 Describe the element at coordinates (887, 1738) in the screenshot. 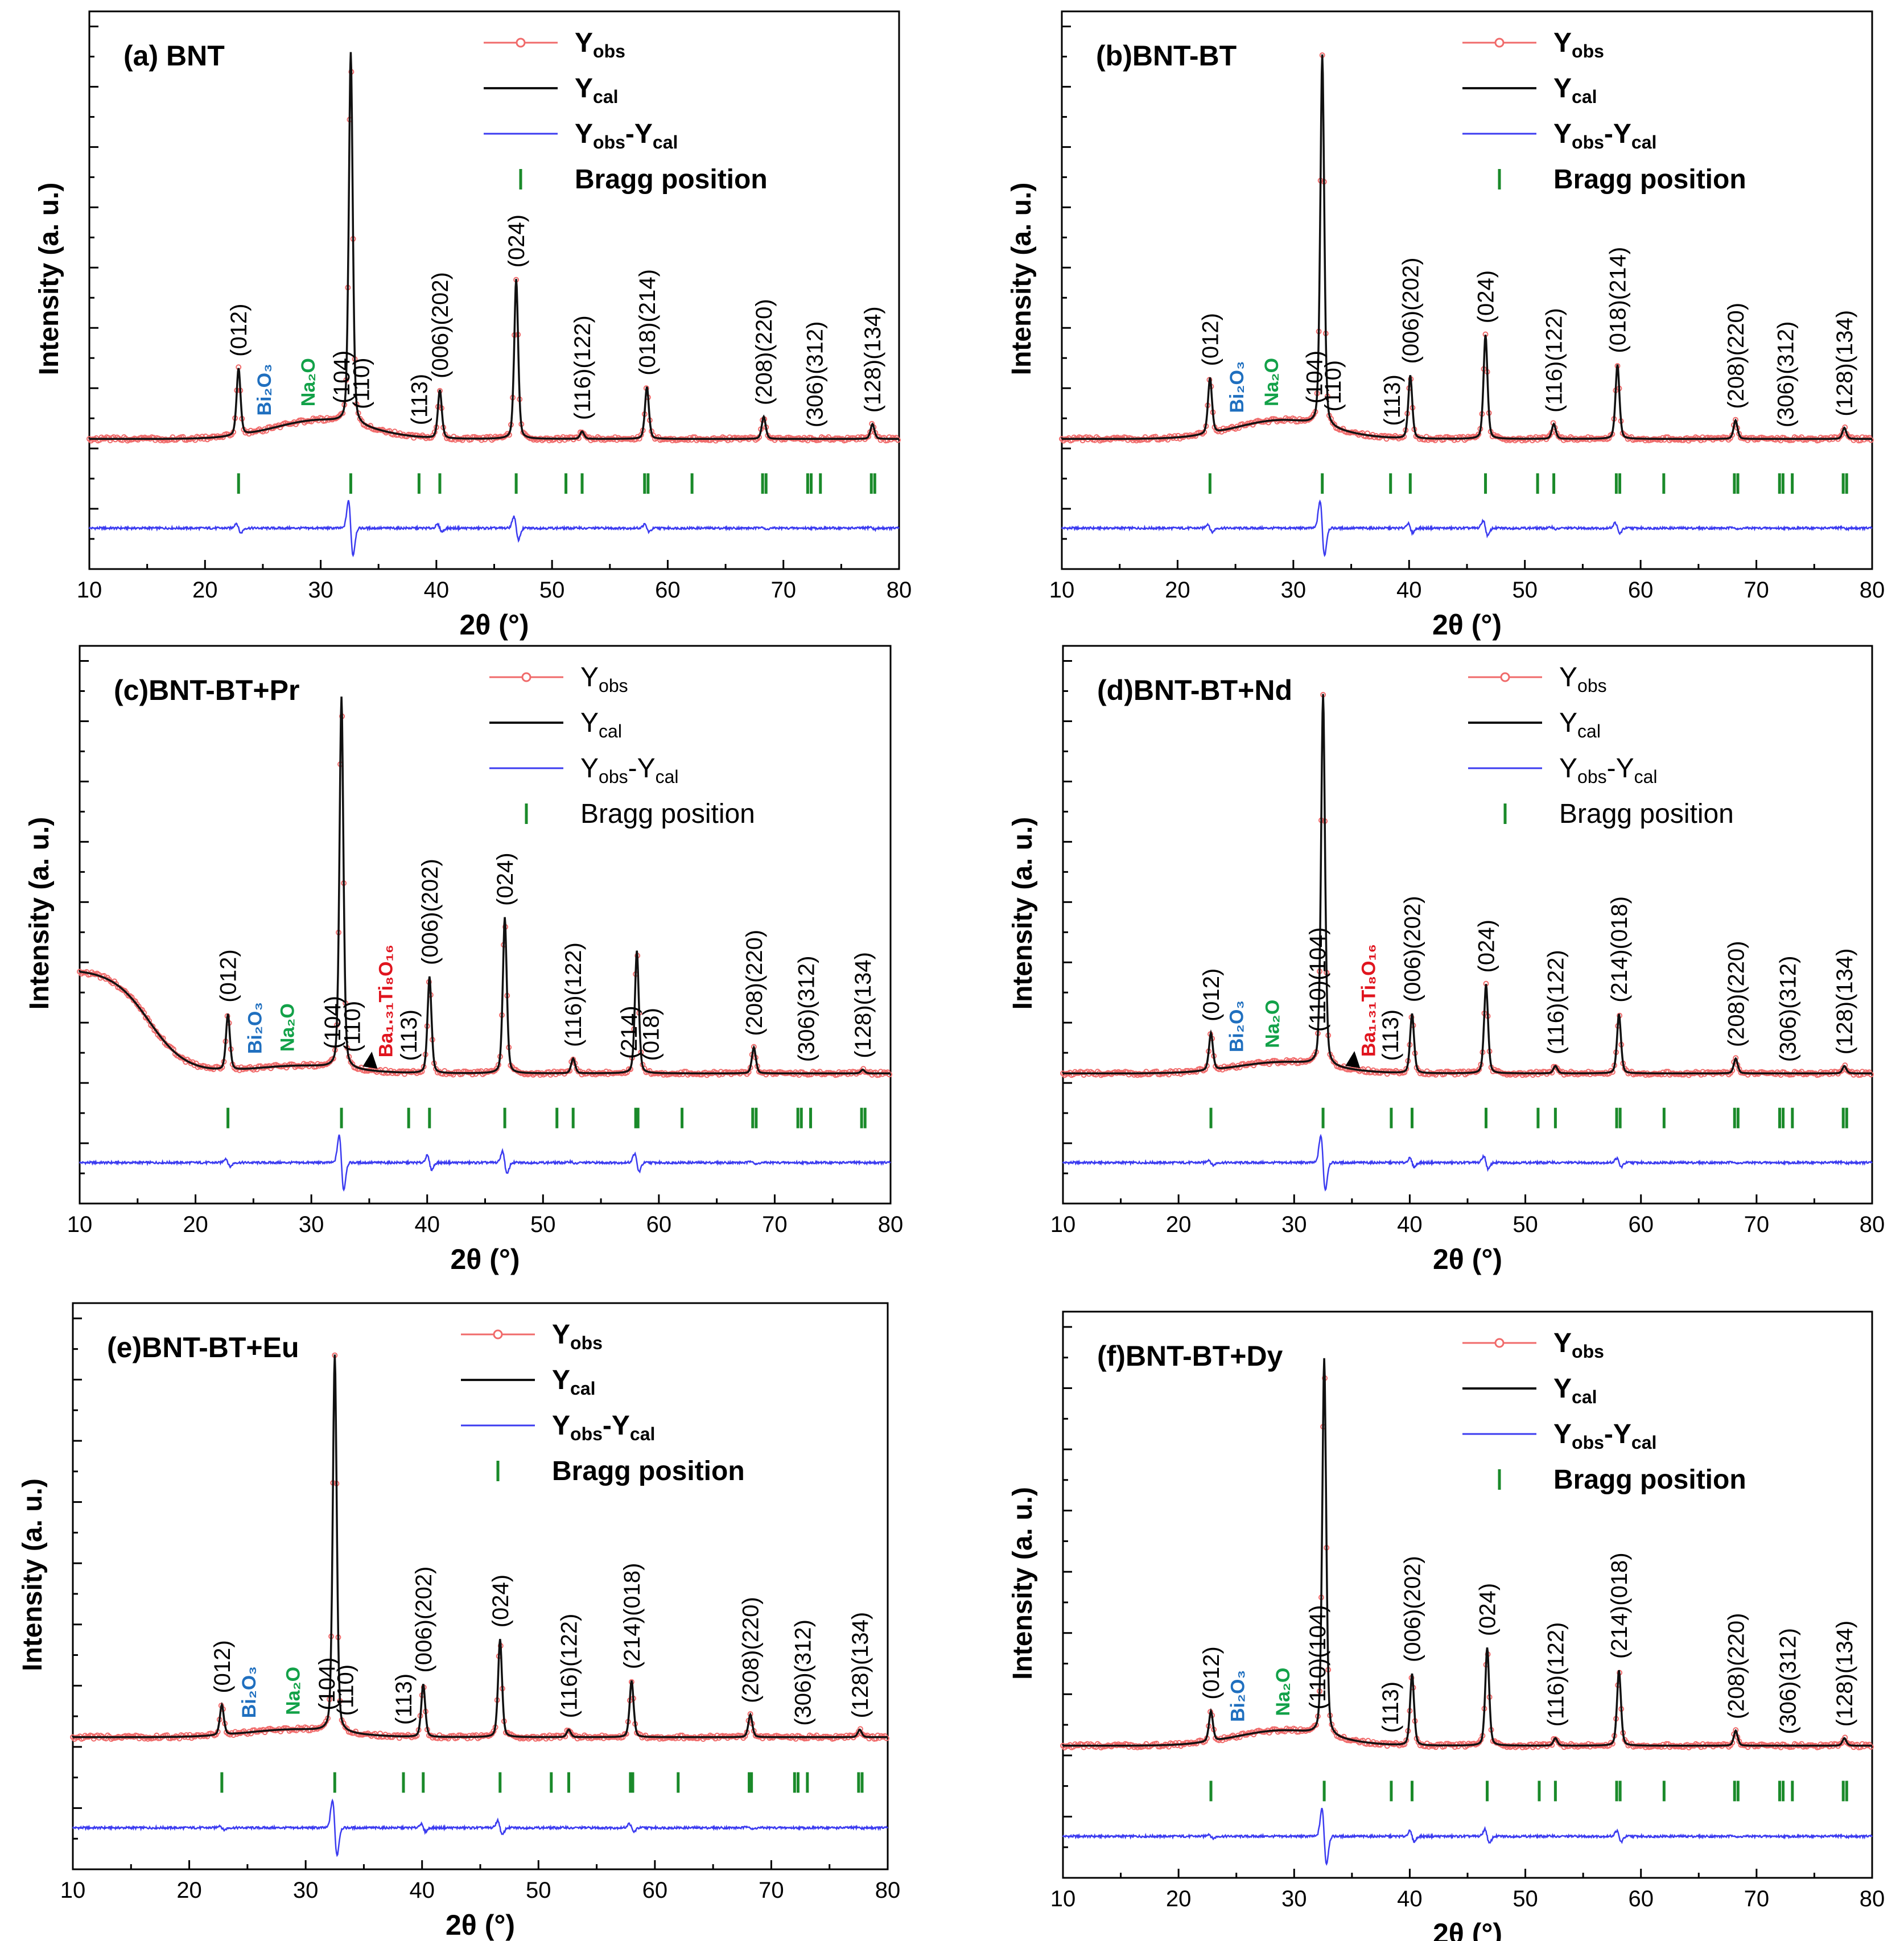

I see `yobs-point` at that location.